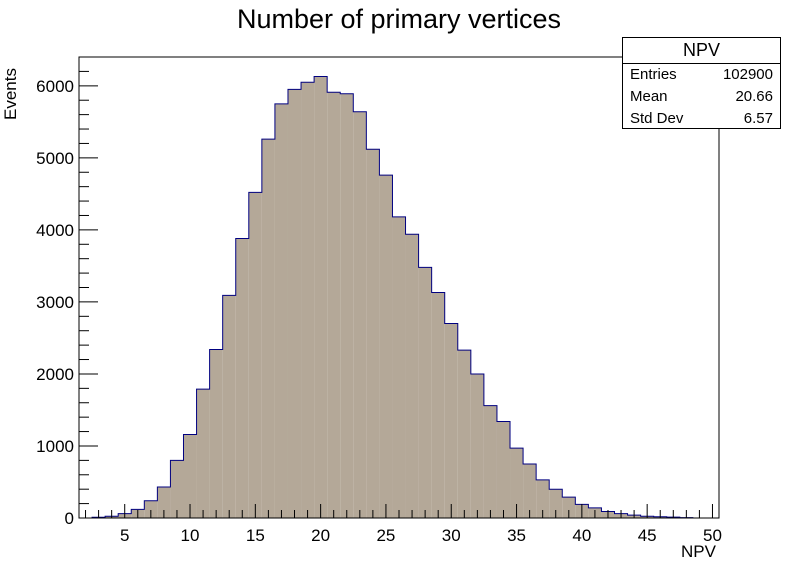 Image resolution: width=798 pixels, height=576 pixels. What do you see at coordinates (67, 292) in the screenshot?
I see `y-axis: 0 1000 2000 3000 4000 5000 6000` at bounding box center [67, 292].